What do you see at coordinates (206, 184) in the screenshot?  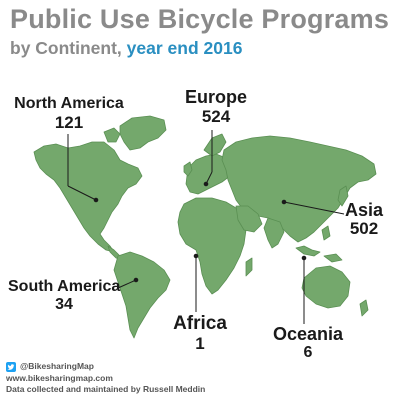 I see `europe-dot` at bounding box center [206, 184].